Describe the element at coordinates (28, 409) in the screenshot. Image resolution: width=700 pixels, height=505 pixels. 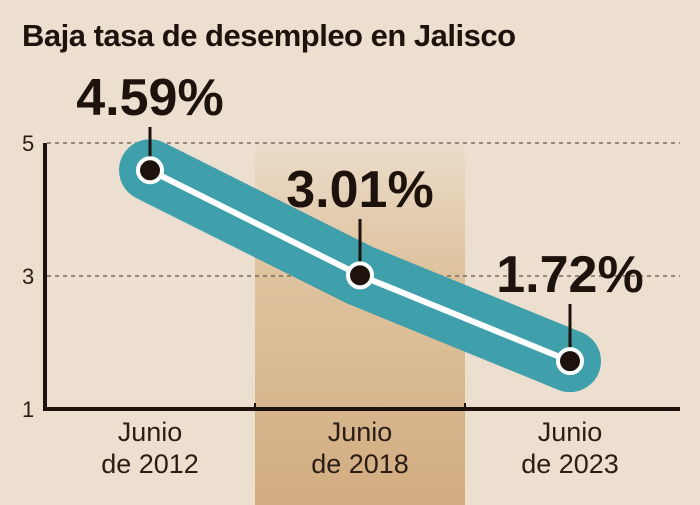
I see `y-tick-label: 1` at that location.